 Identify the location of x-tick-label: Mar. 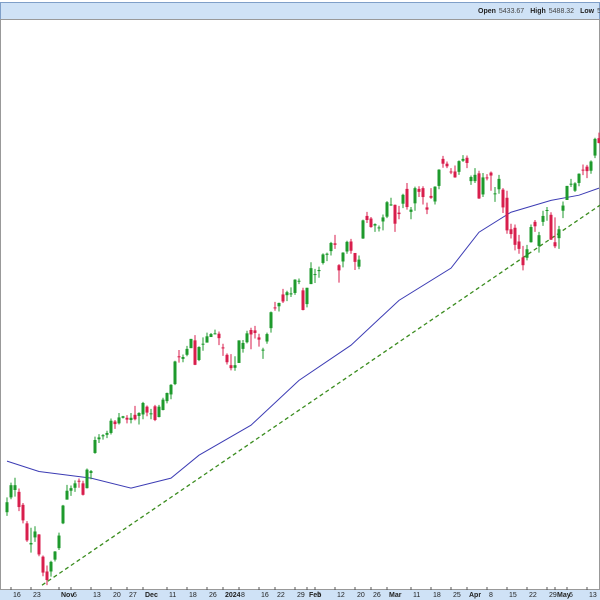
(395, 595).